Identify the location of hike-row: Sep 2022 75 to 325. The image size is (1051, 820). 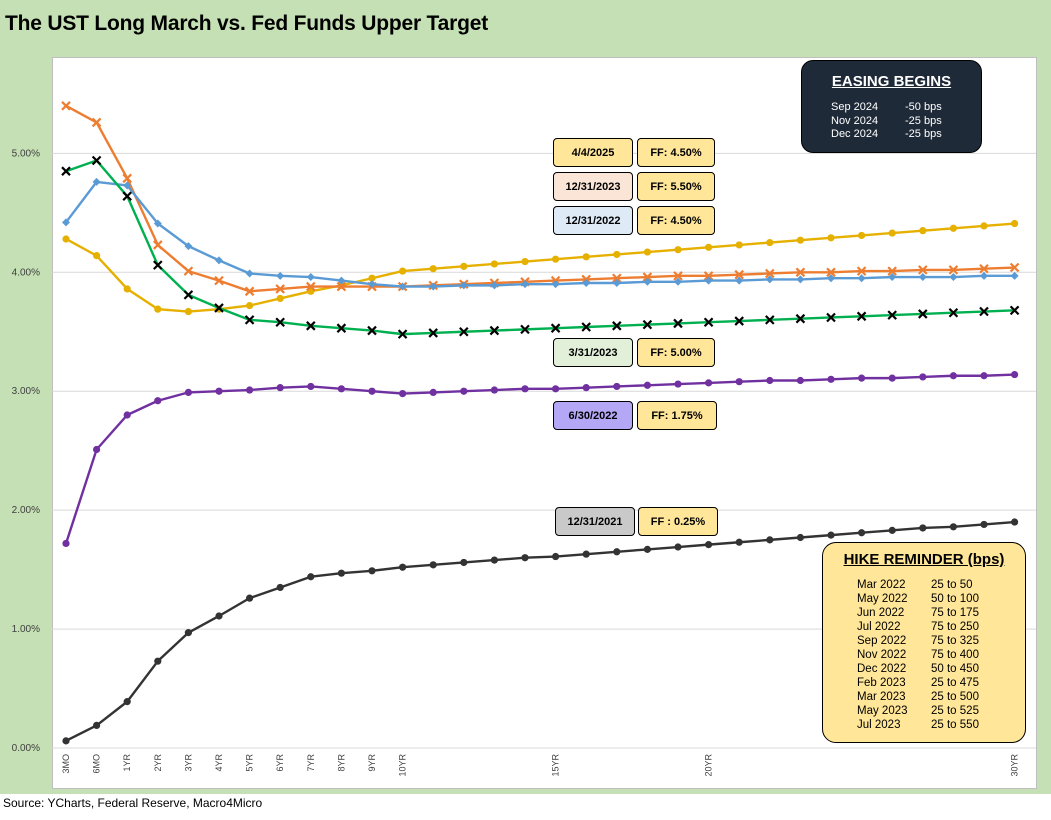
(918, 641).